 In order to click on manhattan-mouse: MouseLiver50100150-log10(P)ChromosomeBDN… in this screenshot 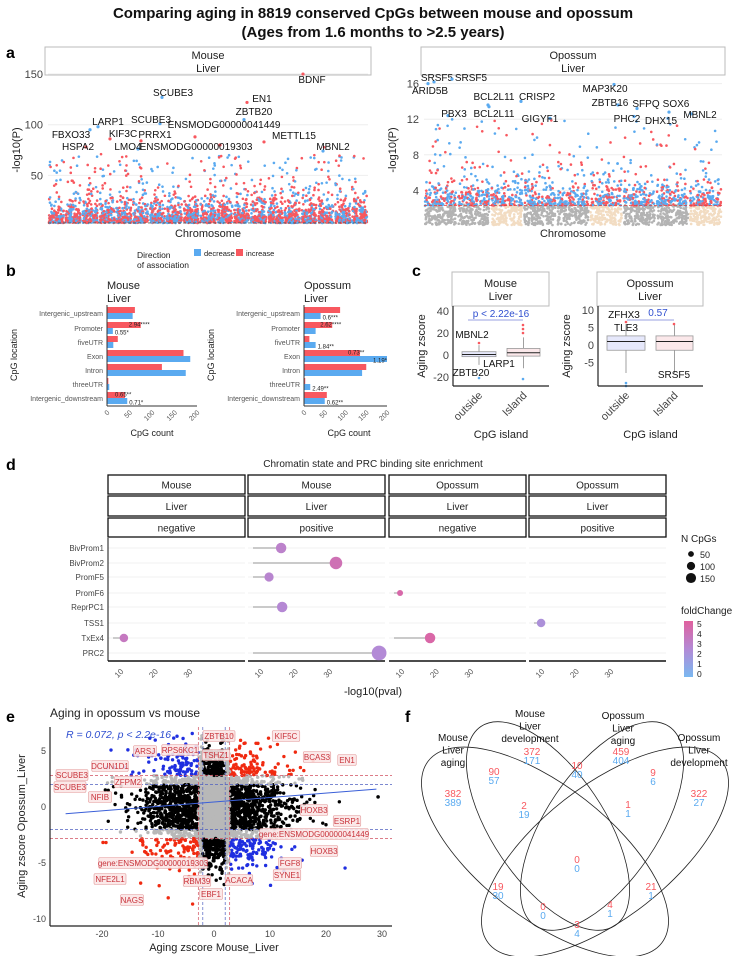, I will do `click(191, 143)`.